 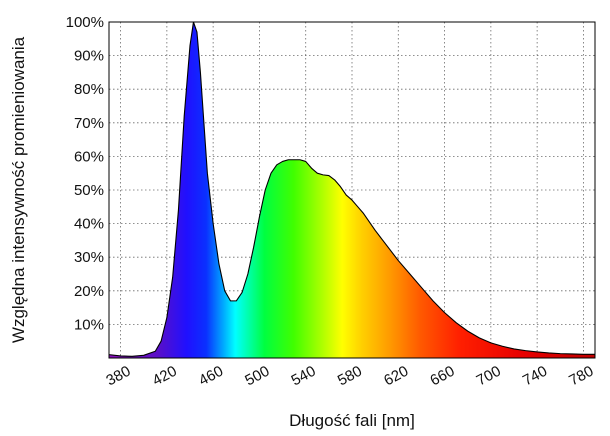 What do you see at coordinates (89, 156) in the screenshot?
I see `y-tick-label: 60%` at bounding box center [89, 156].